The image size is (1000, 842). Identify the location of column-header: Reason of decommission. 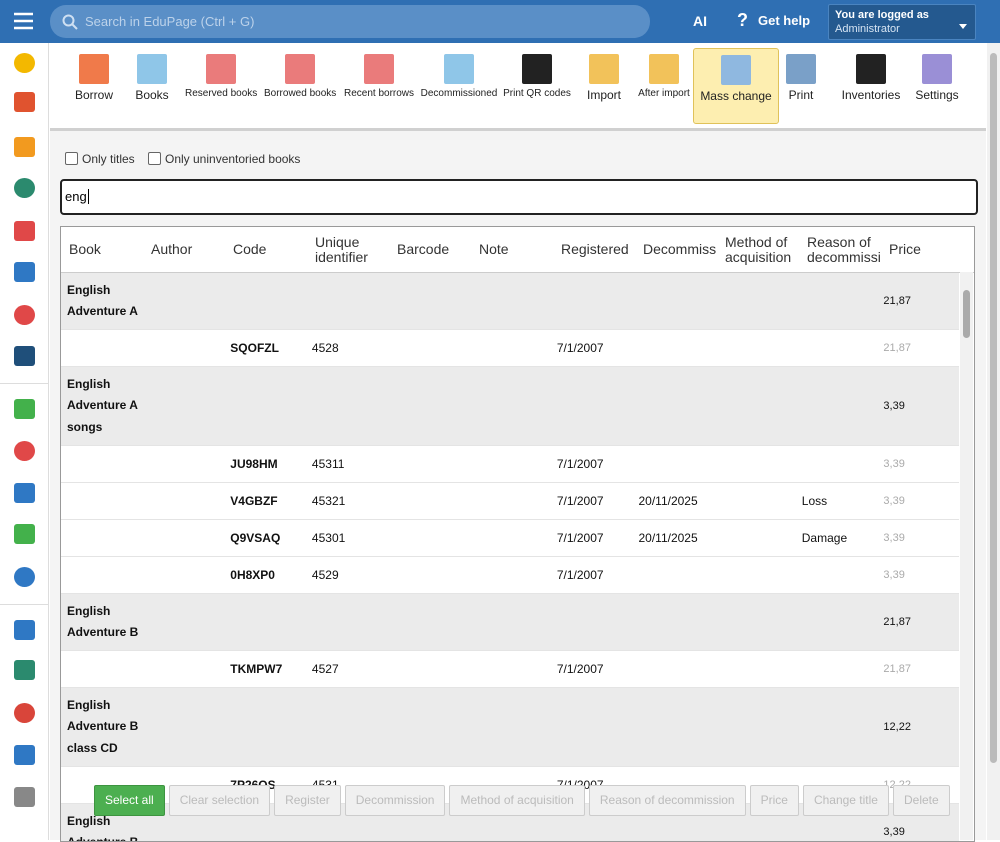
(840, 249).